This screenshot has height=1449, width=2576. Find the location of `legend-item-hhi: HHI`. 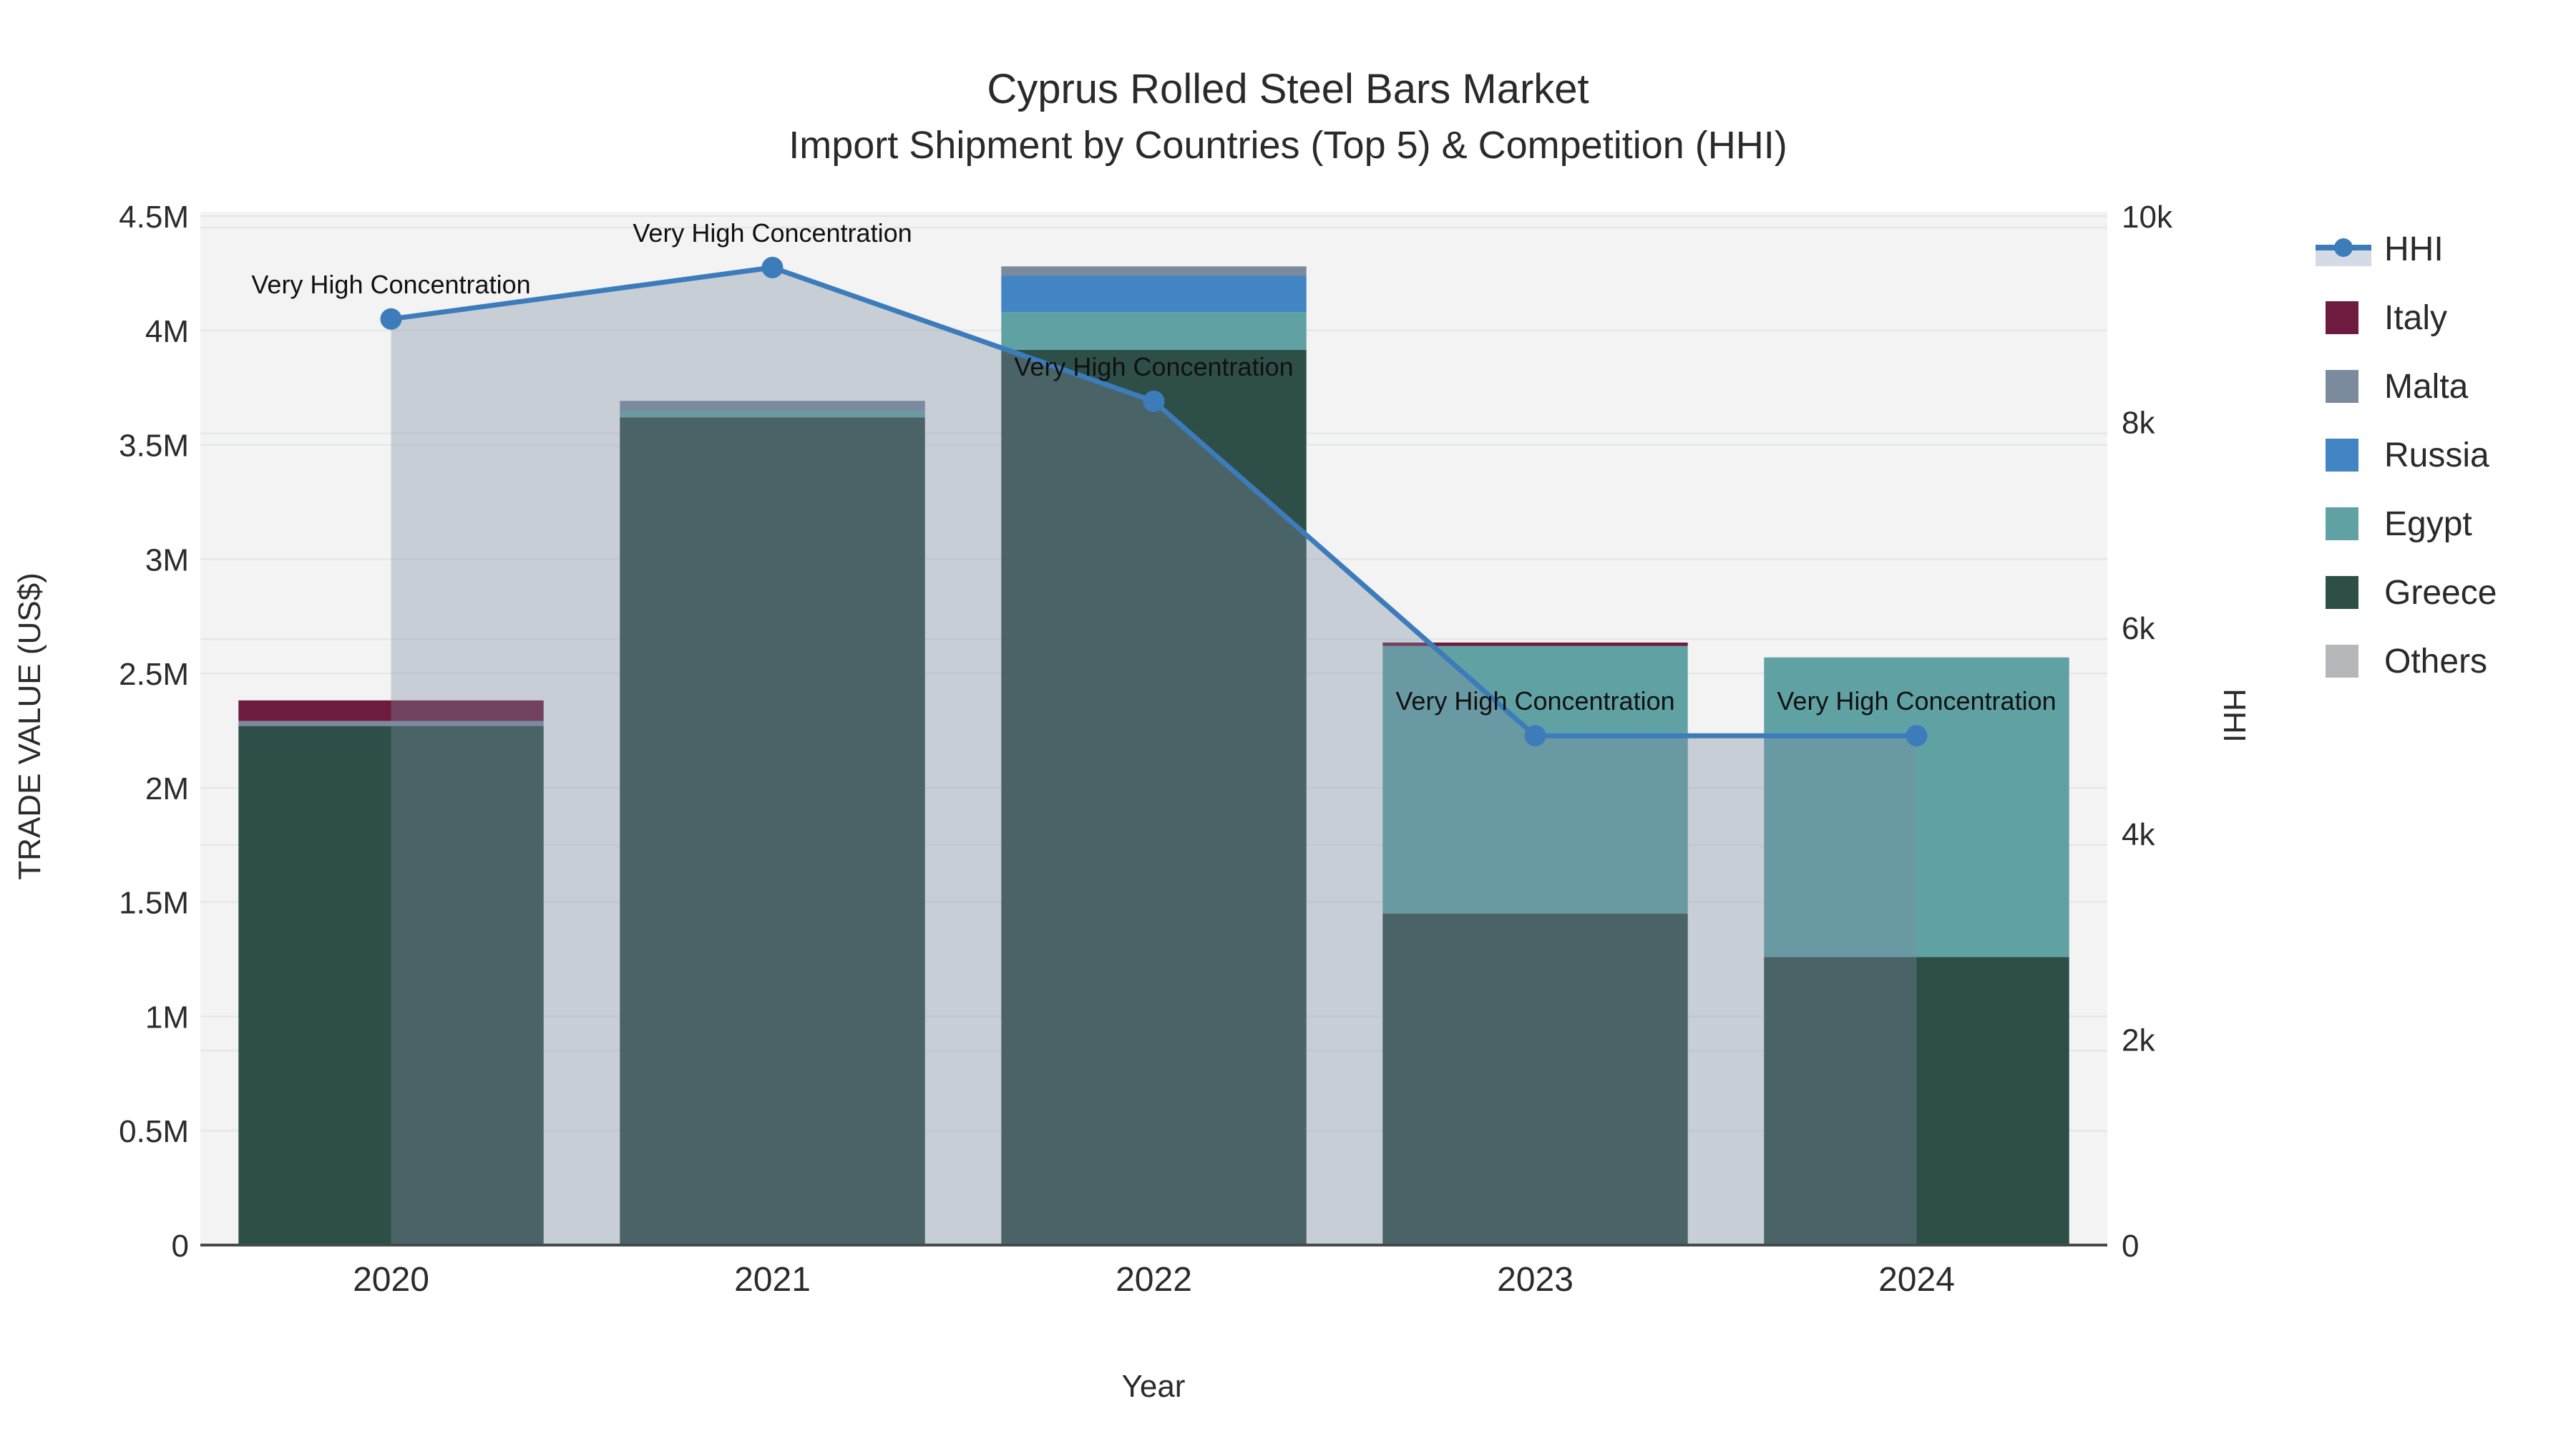

legend-item-hhi: HHI is located at coordinates (2406, 249).